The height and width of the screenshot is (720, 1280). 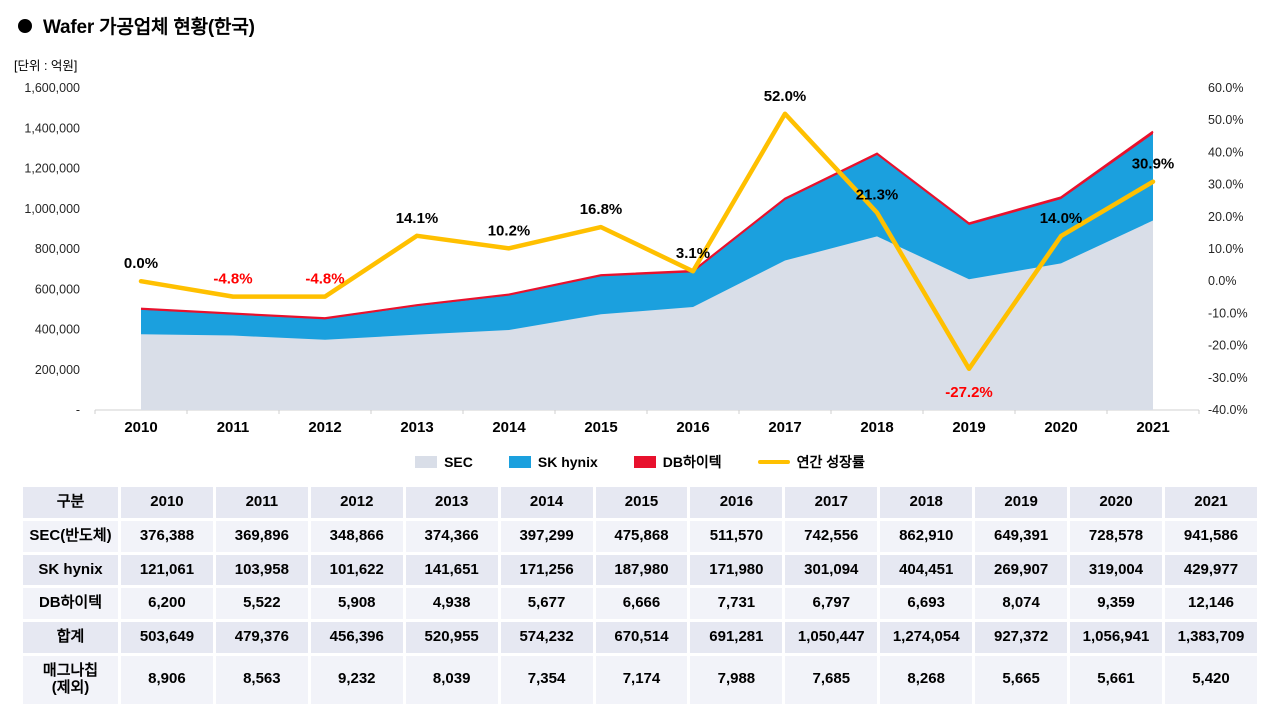 What do you see at coordinates (692, 427) in the screenshot?
I see `x-axis-year-label: 2016` at bounding box center [692, 427].